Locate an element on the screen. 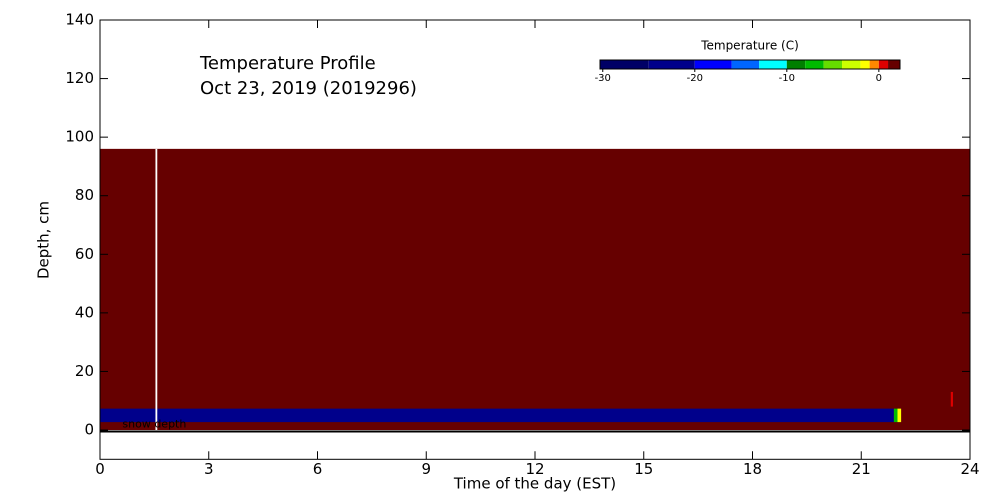 The width and height of the screenshot is (1000, 500). y-tick-label: 140 is located at coordinates (79, 20).